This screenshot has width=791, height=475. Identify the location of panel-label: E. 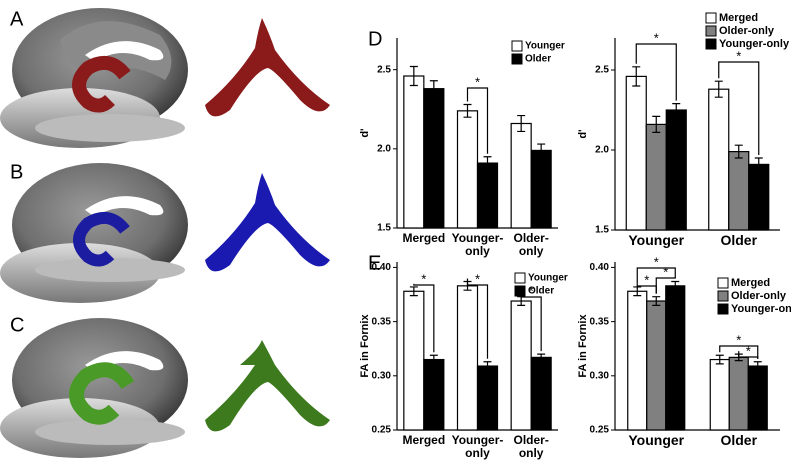
(374, 263).